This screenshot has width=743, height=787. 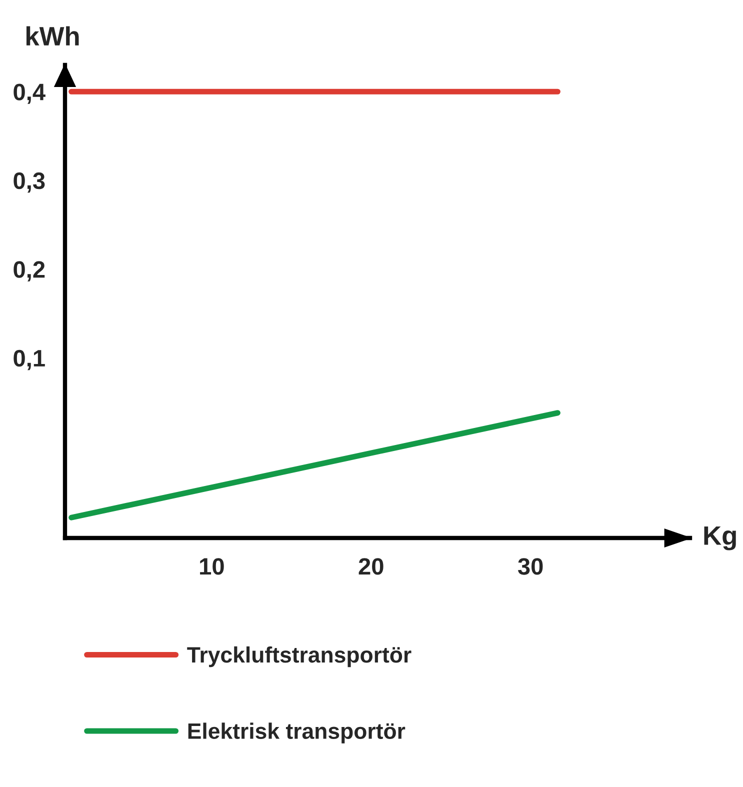 I want to click on y-tick-label: 0,4, so click(x=30, y=94).